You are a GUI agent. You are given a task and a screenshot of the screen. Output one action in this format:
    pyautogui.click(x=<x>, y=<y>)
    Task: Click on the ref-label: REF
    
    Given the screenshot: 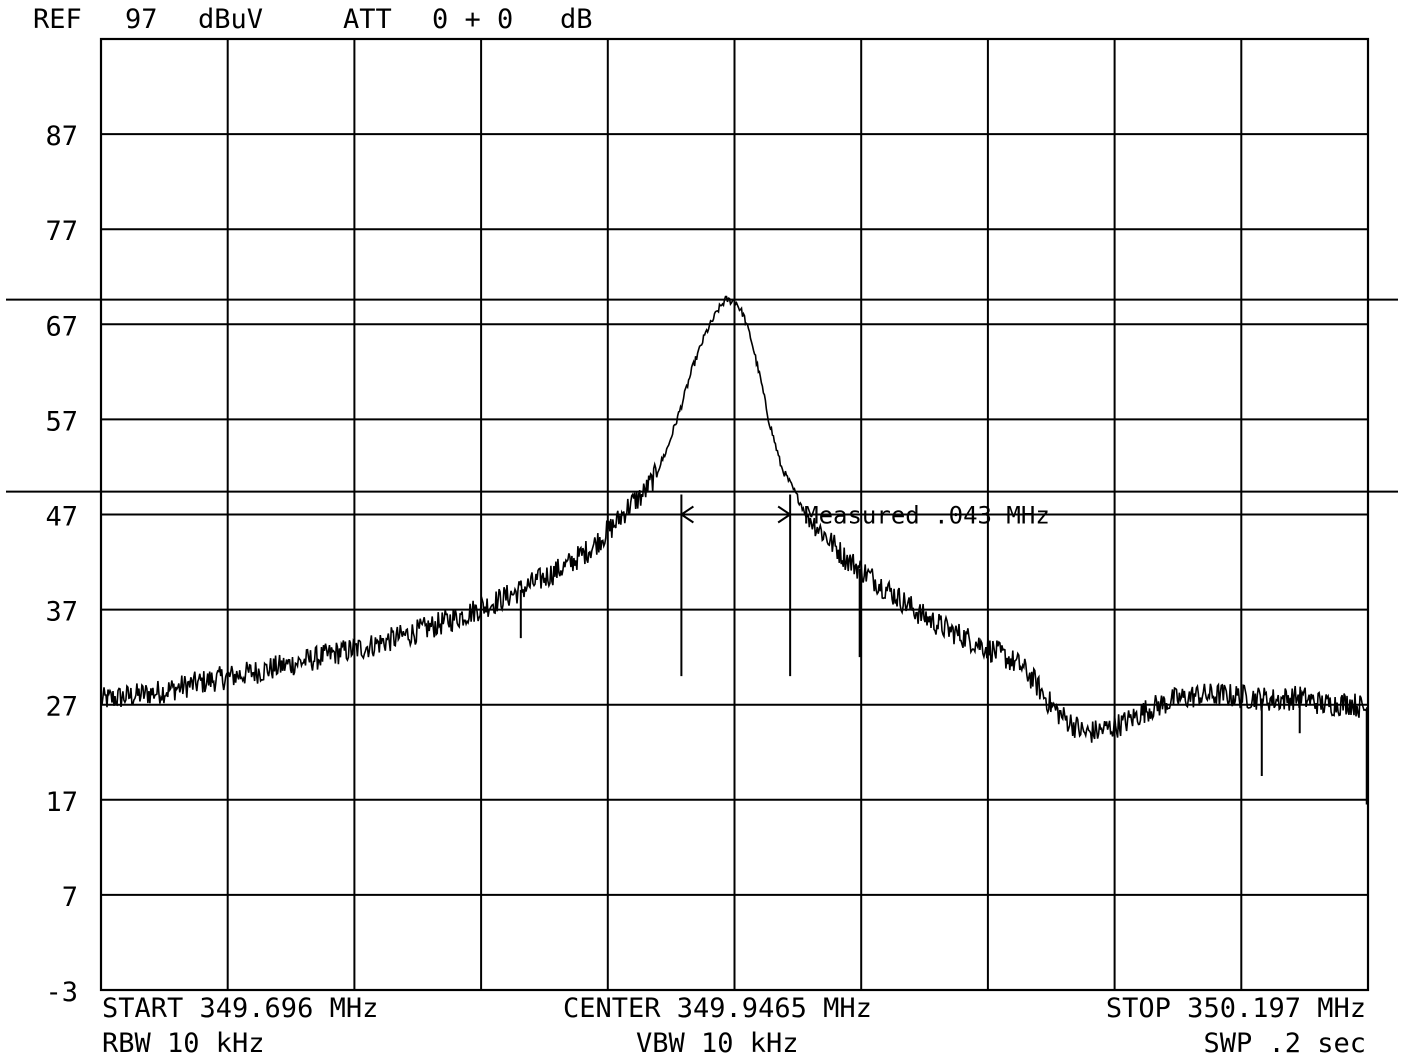 What is the action you would take?
    pyautogui.click(x=57, y=19)
    